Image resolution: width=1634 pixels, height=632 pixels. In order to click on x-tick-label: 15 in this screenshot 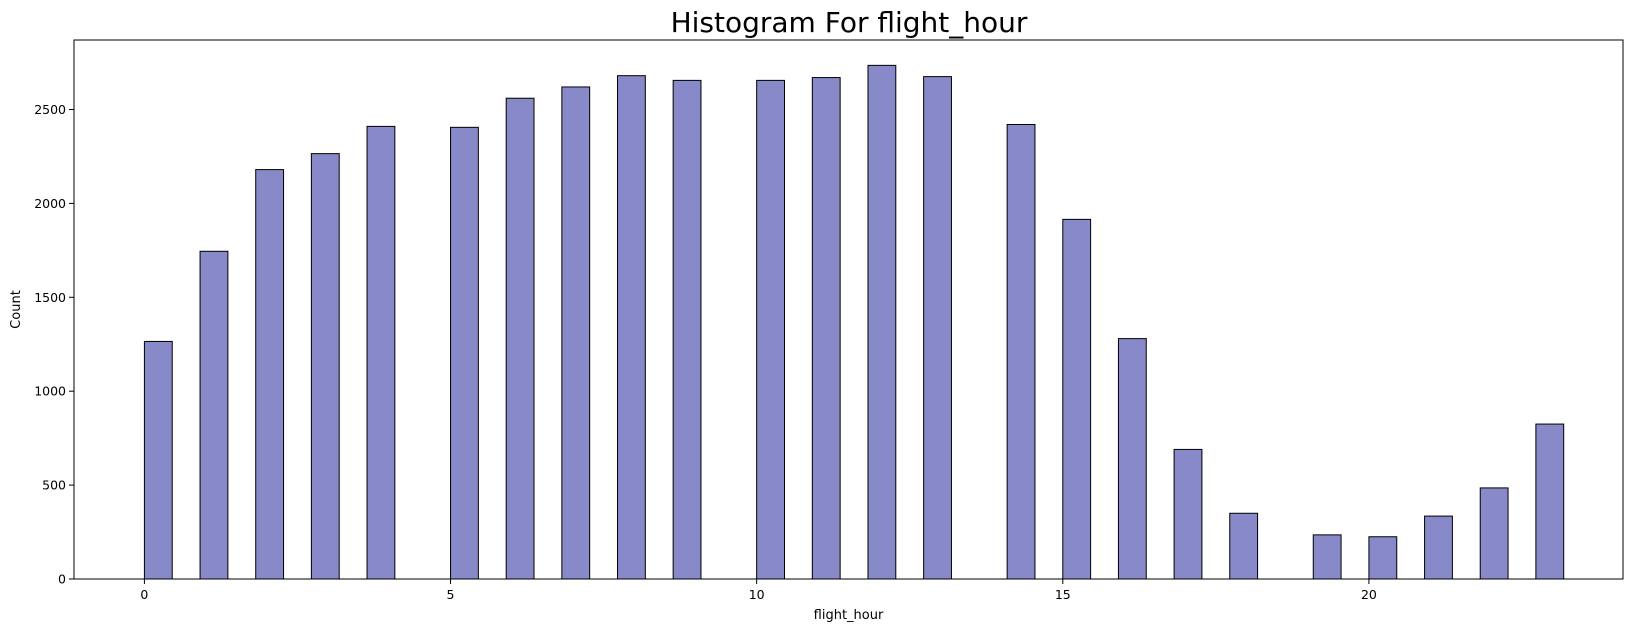, I will do `click(1063, 594)`.